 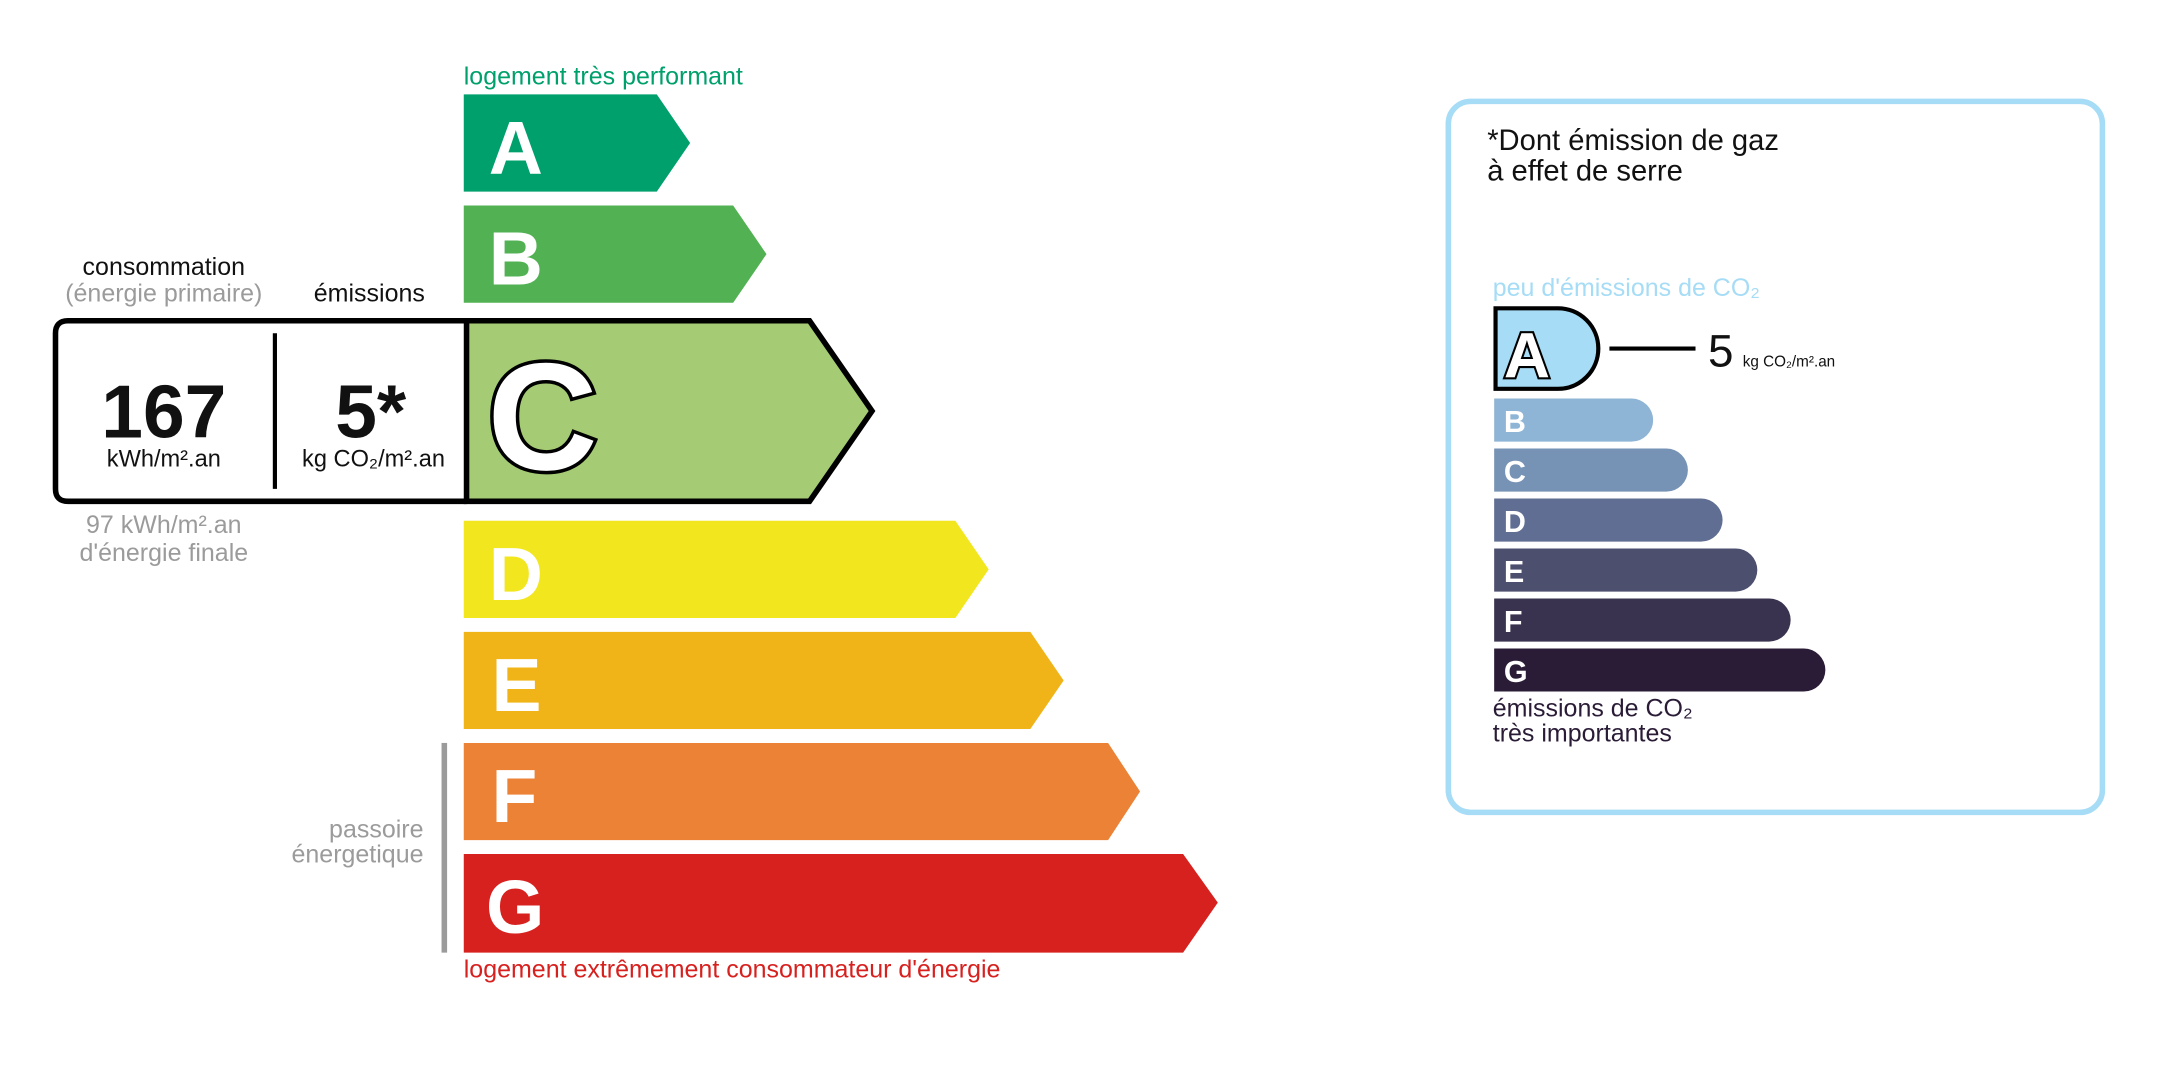 What do you see at coordinates (516, 574) in the screenshot?
I see `class-d-letter: D` at bounding box center [516, 574].